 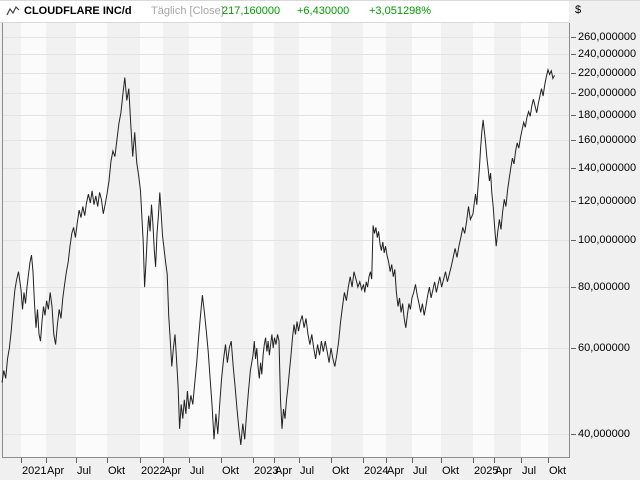 What do you see at coordinates (376, 471) in the screenshot?
I see `x-tick-label: 2024` at bounding box center [376, 471].